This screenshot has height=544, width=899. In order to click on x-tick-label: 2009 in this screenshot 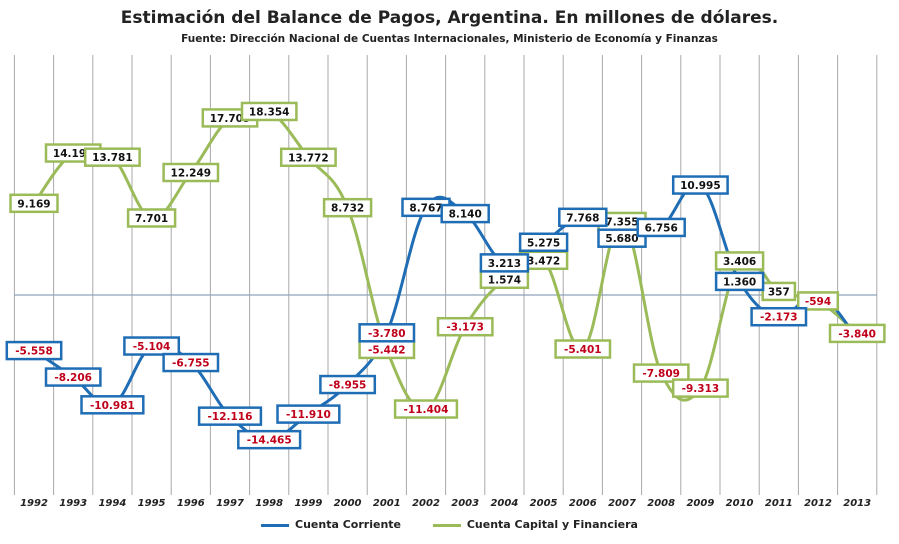, I will do `click(700, 503)`.